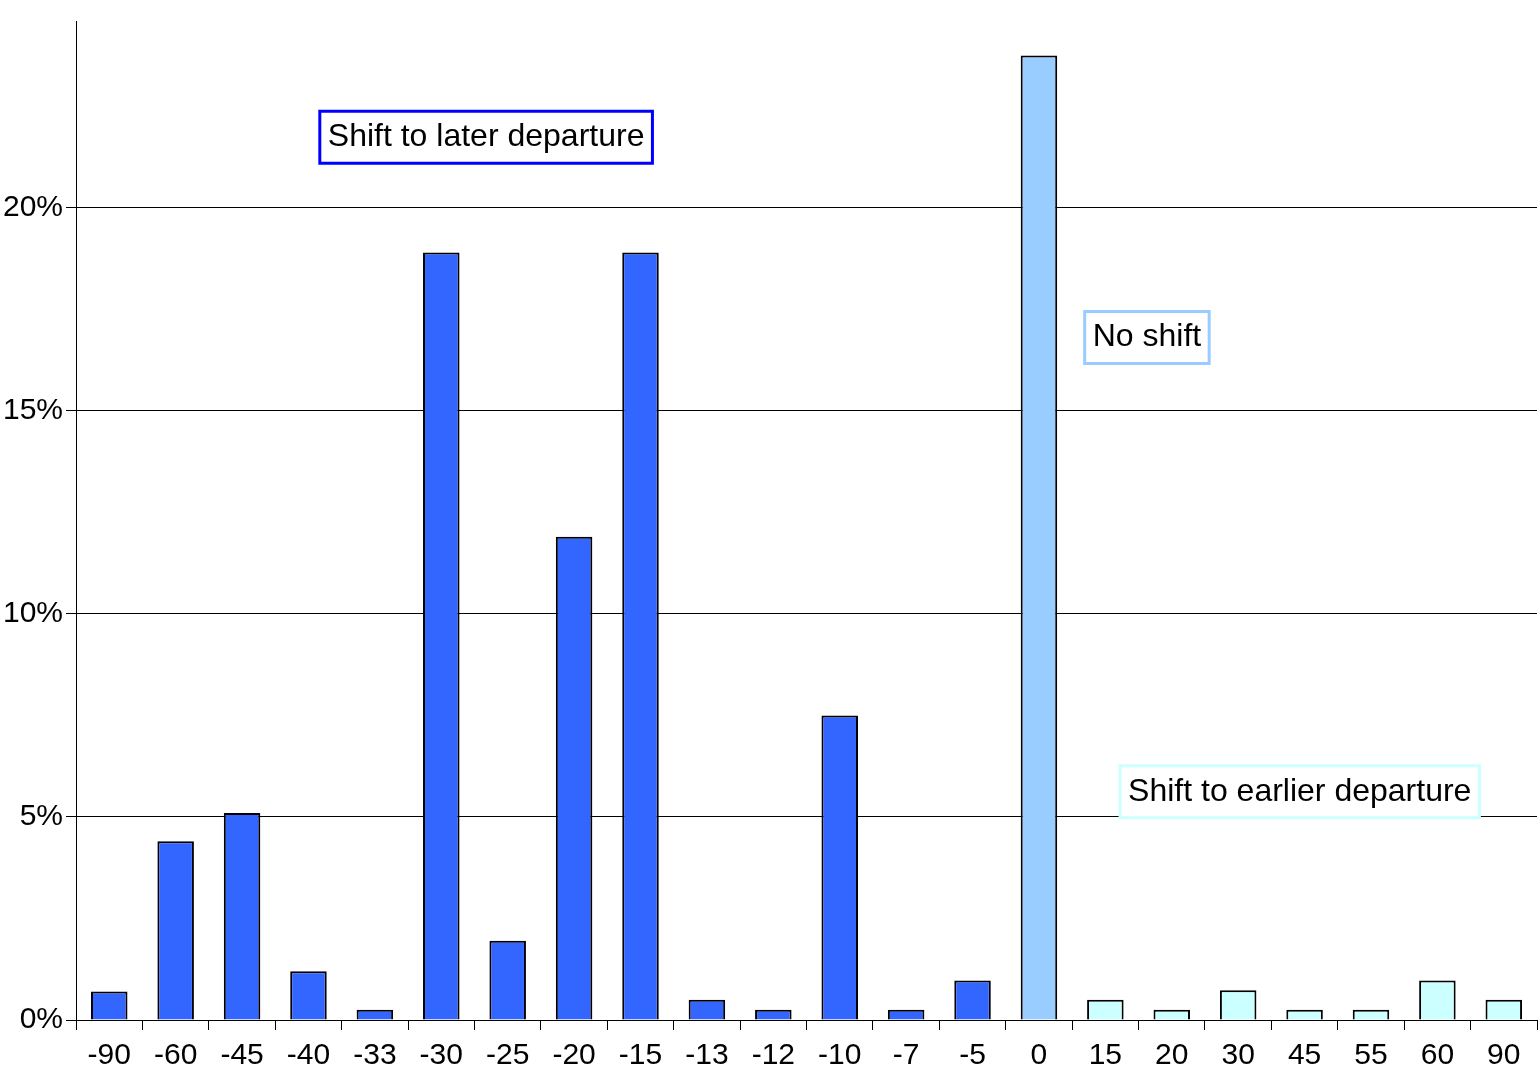 The height and width of the screenshot is (1082, 1539). I want to click on y-tick-label: 20%, so click(33, 206).